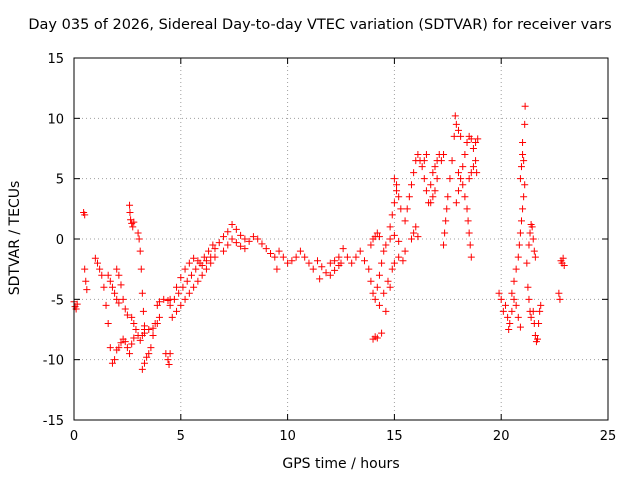 The height and width of the screenshot is (480, 640). What do you see at coordinates (60, 180) in the screenshot?
I see `y-tick-label: 5` at bounding box center [60, 180].